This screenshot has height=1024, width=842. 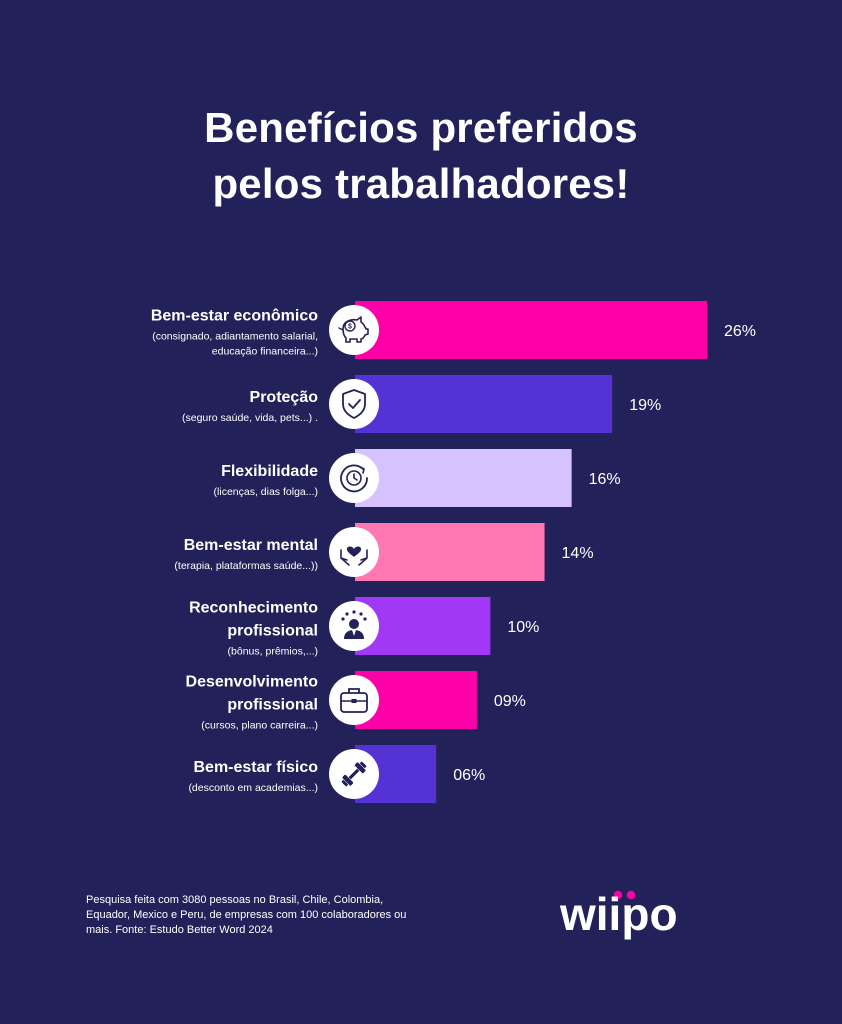 I want to click on category-subtitle: (seguro saúde, vida, pets...) ., so click(x=250, y=418).